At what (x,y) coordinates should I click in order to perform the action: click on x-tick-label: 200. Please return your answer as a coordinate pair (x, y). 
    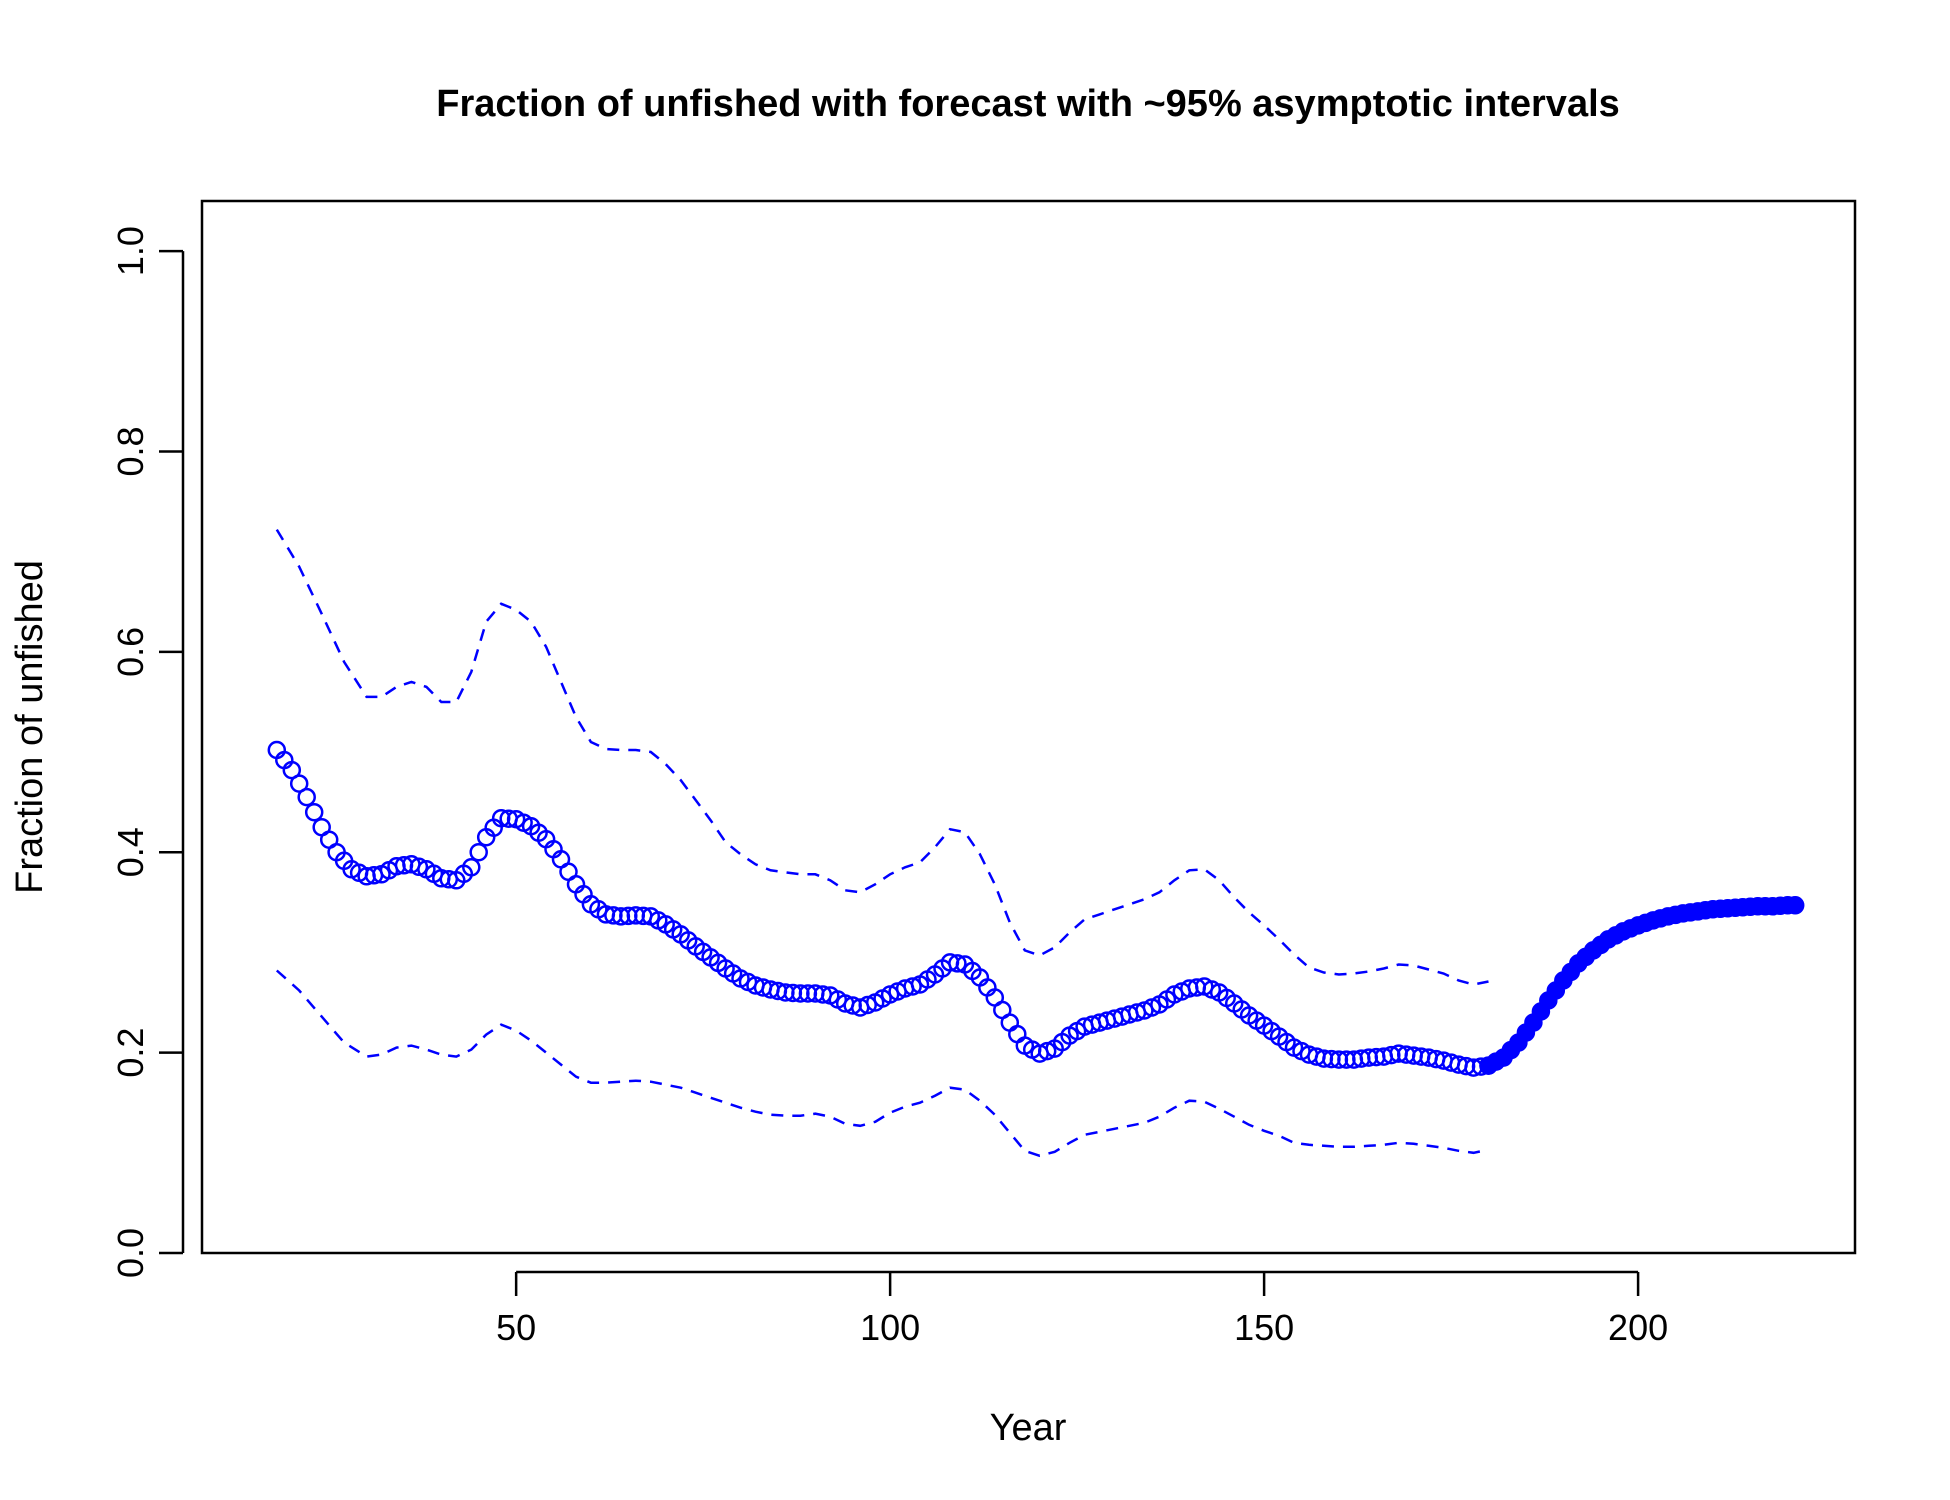
    Looking at the image, I should click on (1638, 1327).